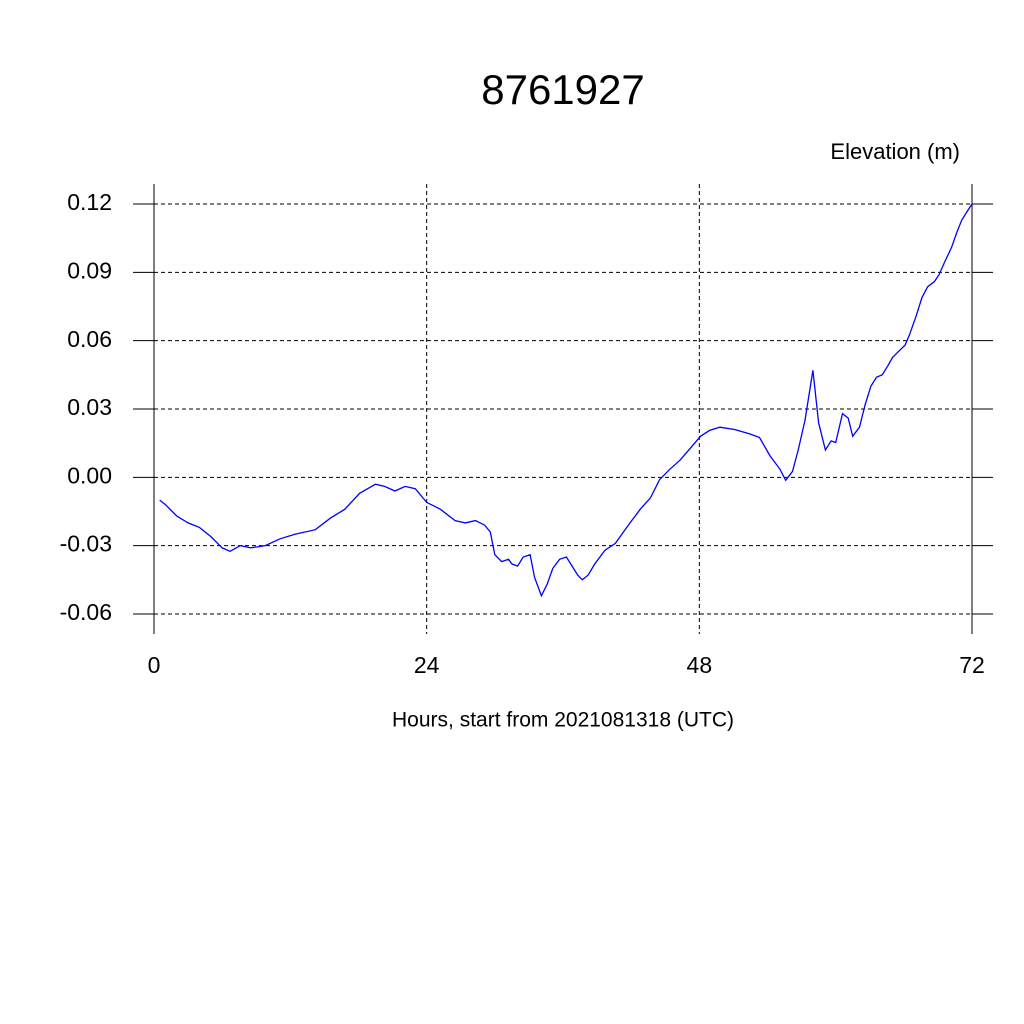 The width and height of the screenshot is (1024, 1024). Describe the element at coordinates (700, 665) in the screenshot. I see `x-tick-label: 48` at that location.